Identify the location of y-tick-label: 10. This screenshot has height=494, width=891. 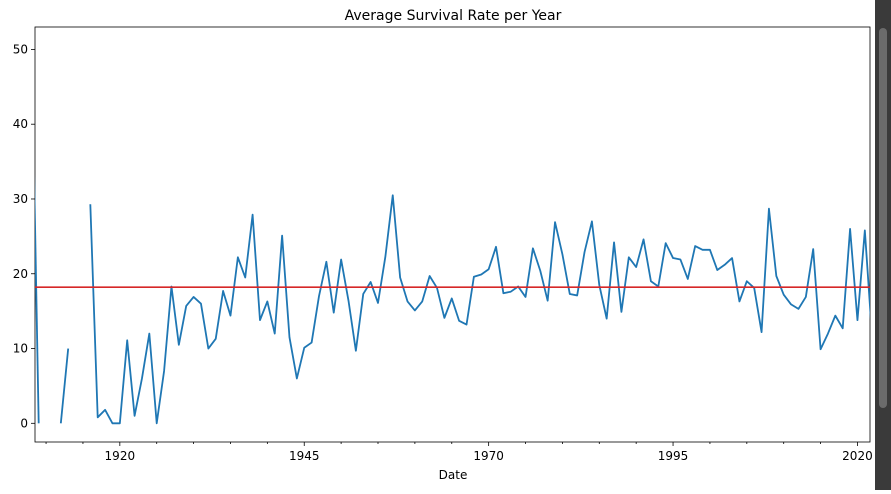
(20, 349).